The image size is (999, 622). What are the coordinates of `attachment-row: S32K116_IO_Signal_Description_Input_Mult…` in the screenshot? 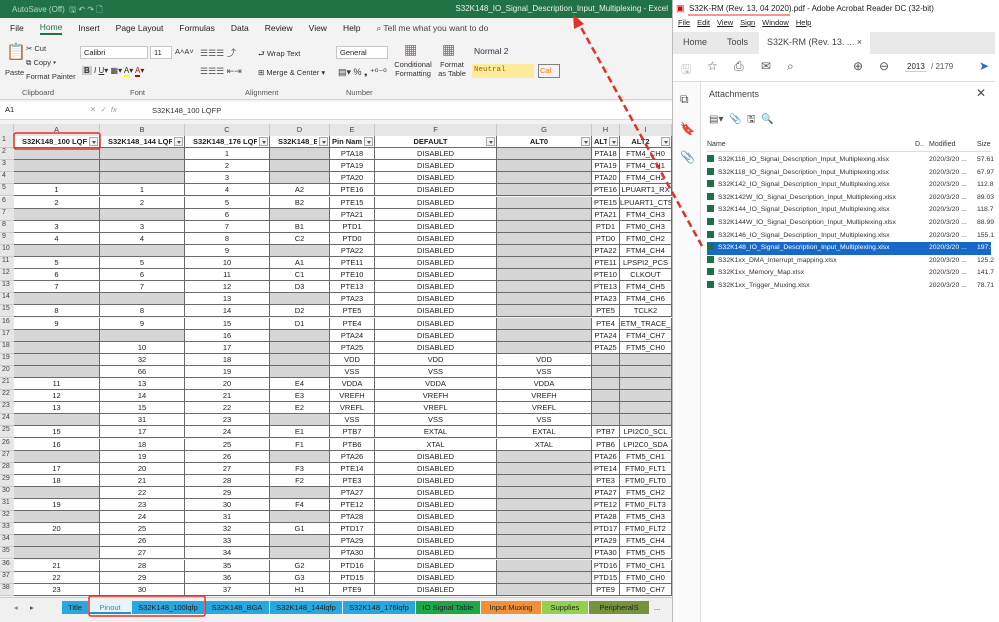 It's located at (850, 160).